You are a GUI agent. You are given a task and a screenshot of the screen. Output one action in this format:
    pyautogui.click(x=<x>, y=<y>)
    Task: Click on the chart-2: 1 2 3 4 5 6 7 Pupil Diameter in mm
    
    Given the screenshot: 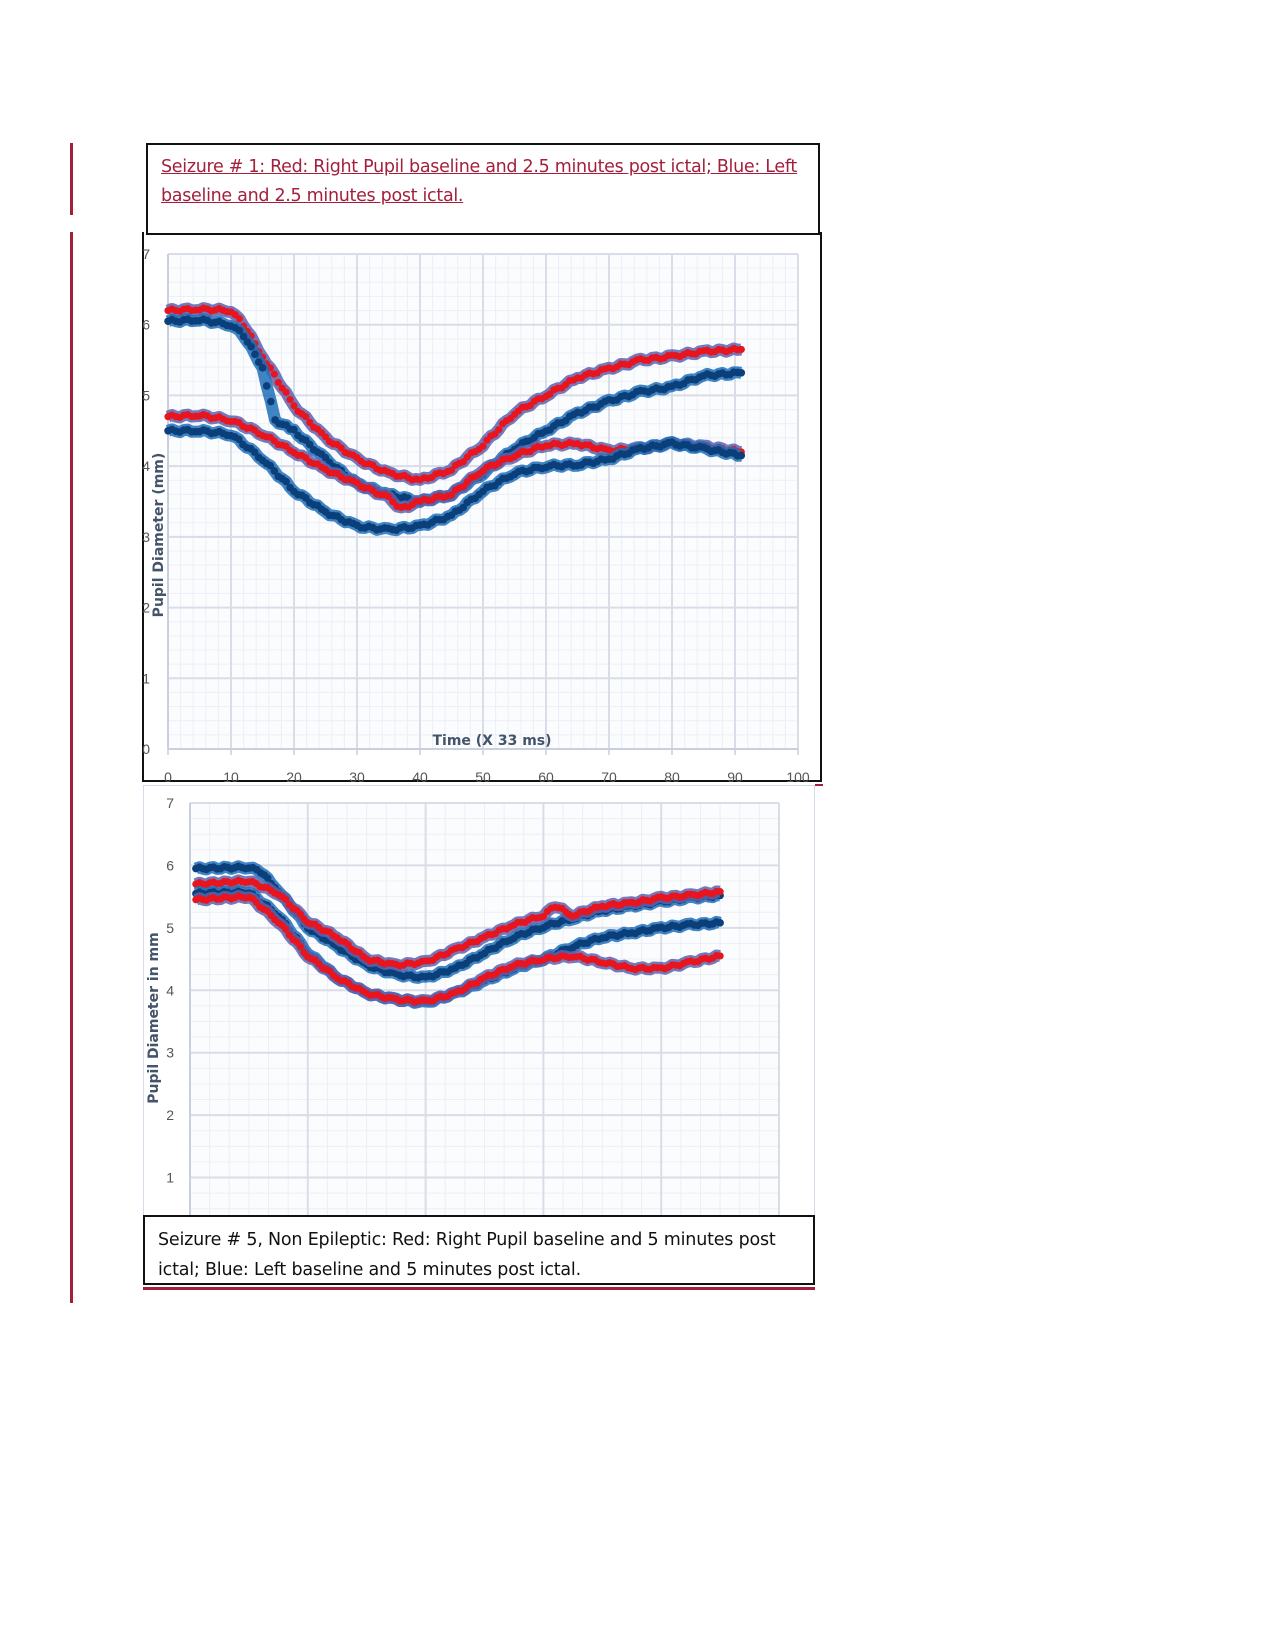 What is the action you would take?
    pyautogui.click(x=463, y=1005)
    